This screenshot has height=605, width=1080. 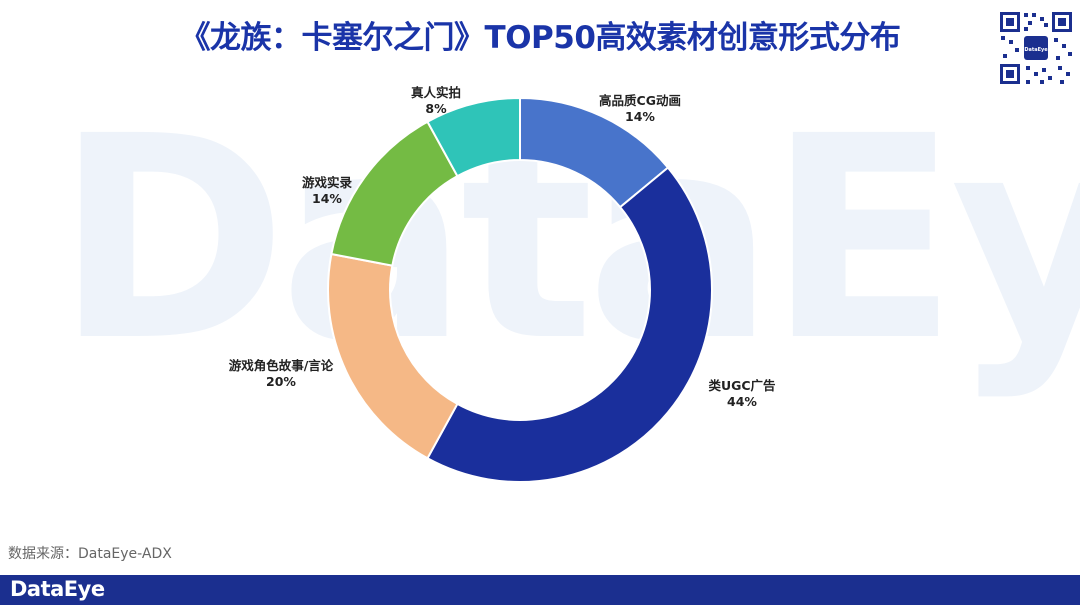 What do you see at coordinates (281, 365) in the screenshot?
I see `slice-category-label: 游戏角色故事/言论` at bounding box center [281, 365].